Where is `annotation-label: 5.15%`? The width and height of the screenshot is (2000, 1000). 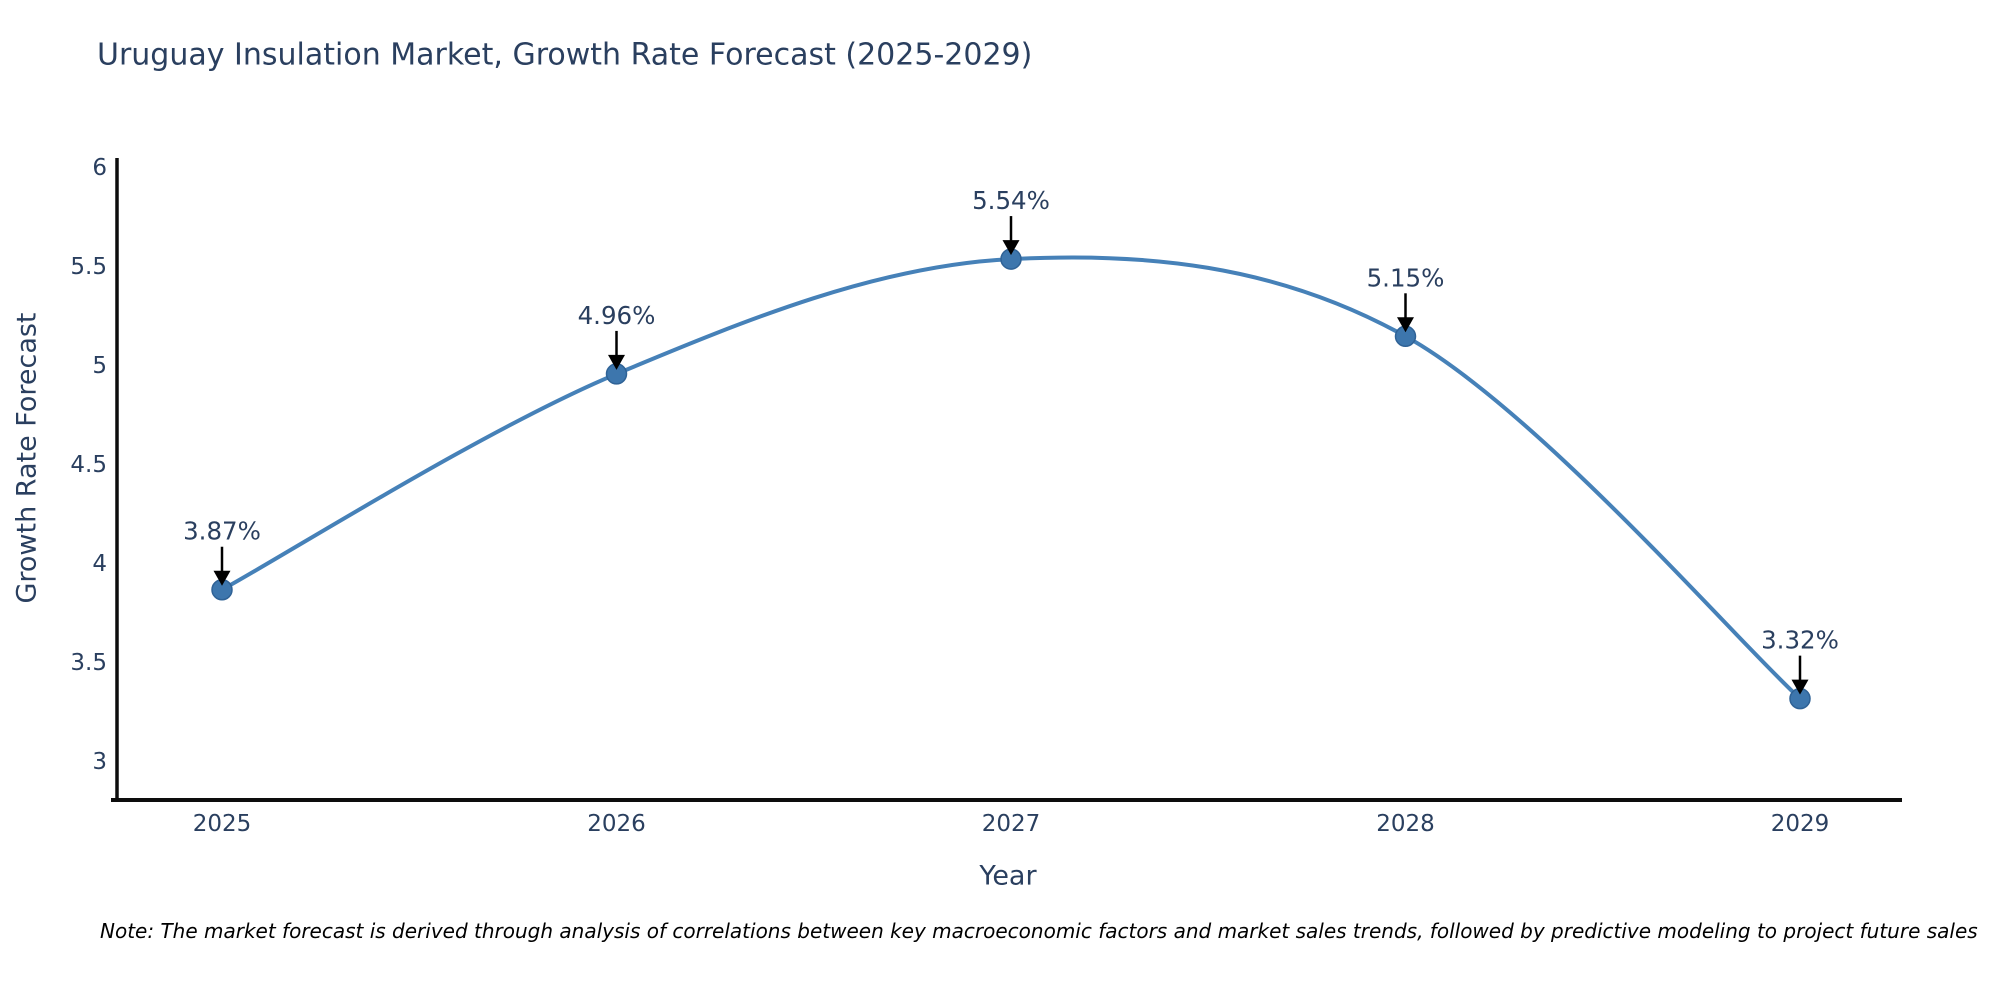
annotation-label: 5.15% is located at coordinates (1406, 277).